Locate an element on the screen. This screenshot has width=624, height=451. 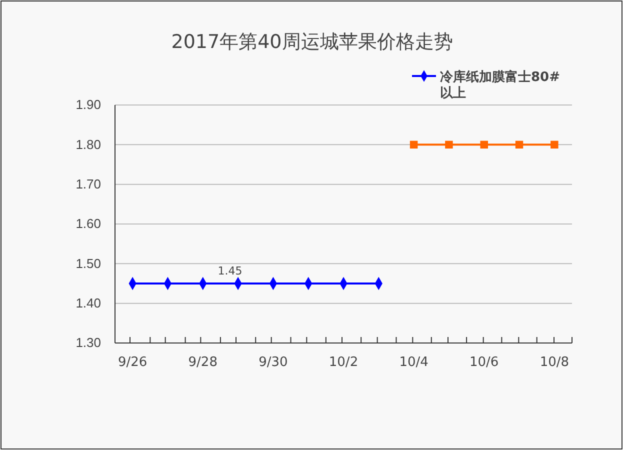
x-tick-label: 10/8 is located at coordinates (555, 362).